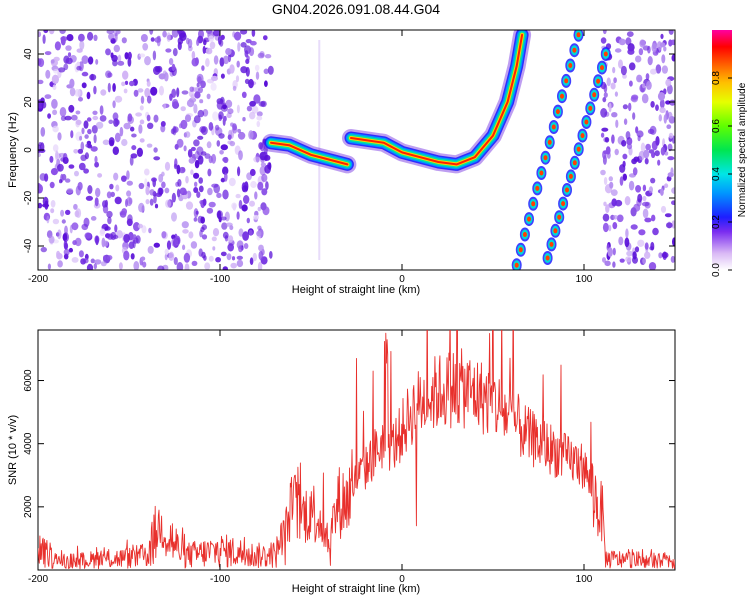 This screenshot has height=600, width=750. I want to click on colorbar-ticks: 0.0 0.2 0.4 0.6 0.8, so click(721, 174).